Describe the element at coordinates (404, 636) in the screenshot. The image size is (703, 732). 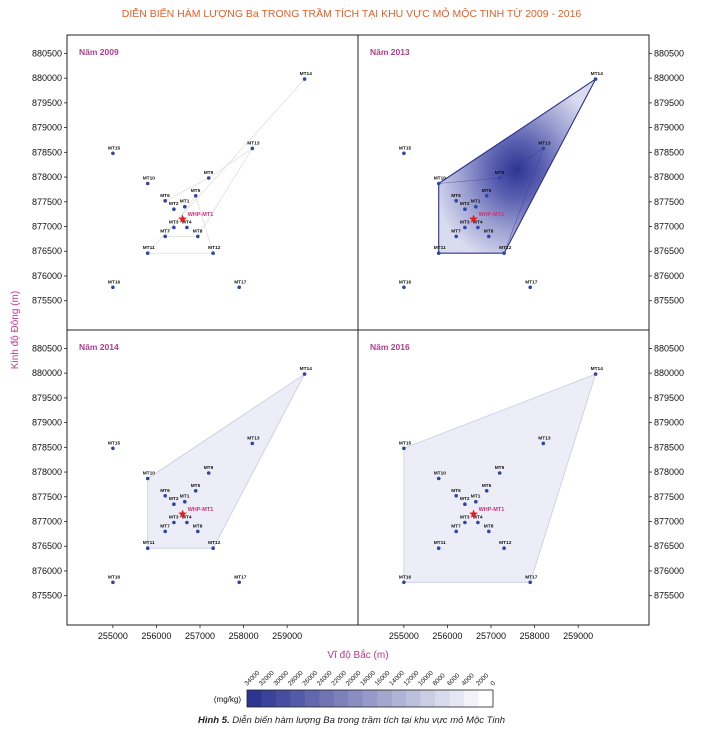
I see `x-tick-label: 255000` at that location.